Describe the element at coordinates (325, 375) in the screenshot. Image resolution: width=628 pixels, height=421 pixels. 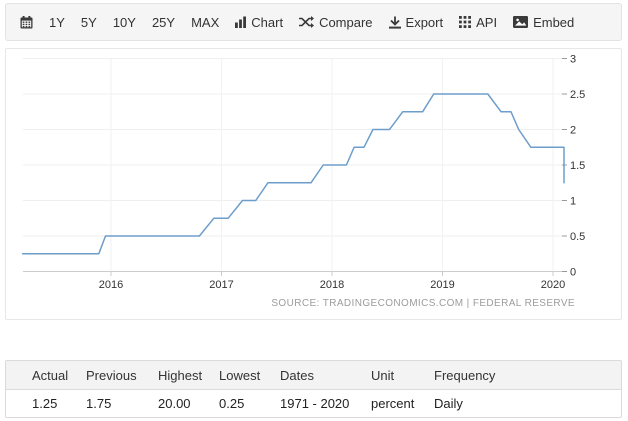
I see `header-dates: Dates` at that location.